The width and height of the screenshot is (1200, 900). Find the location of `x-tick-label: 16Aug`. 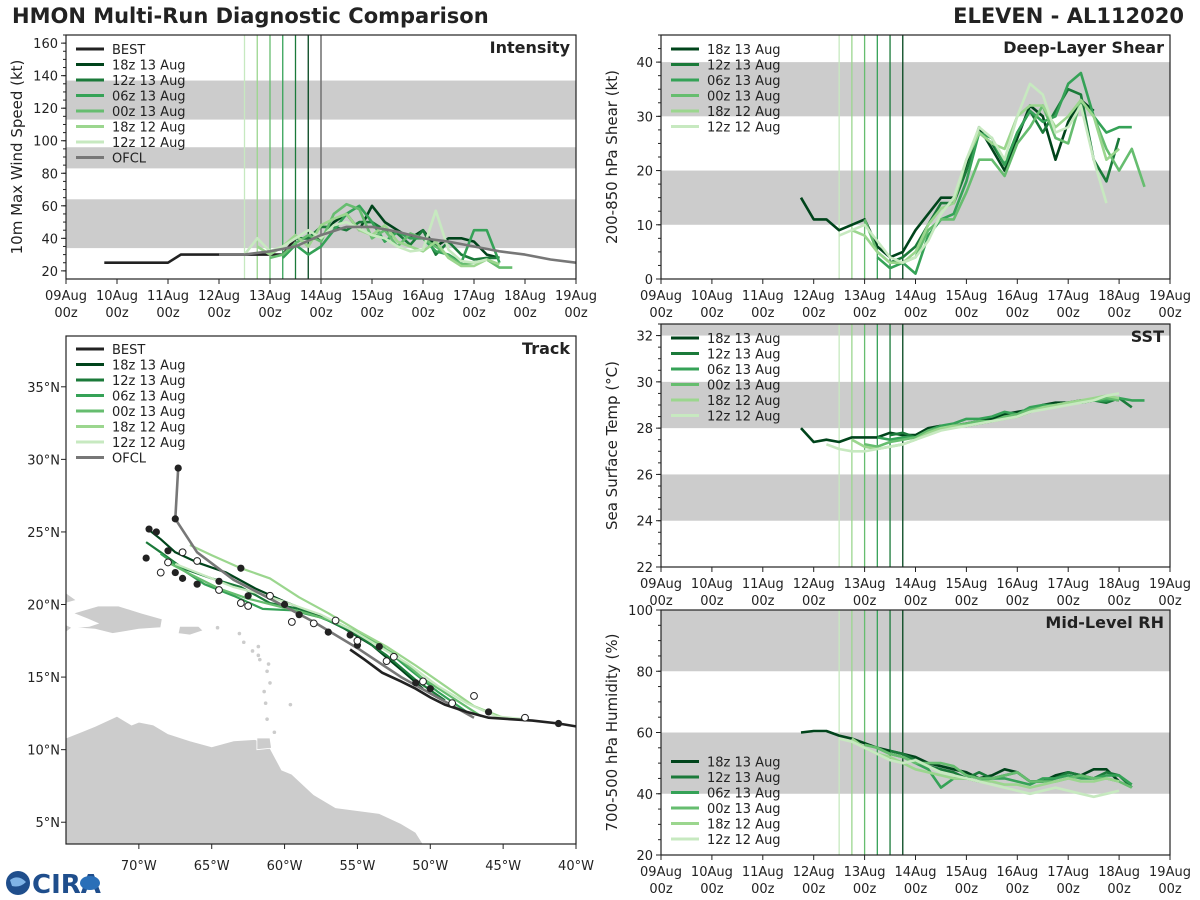

x-tick-label: 16Aug is located at coordinates (1017, 296).